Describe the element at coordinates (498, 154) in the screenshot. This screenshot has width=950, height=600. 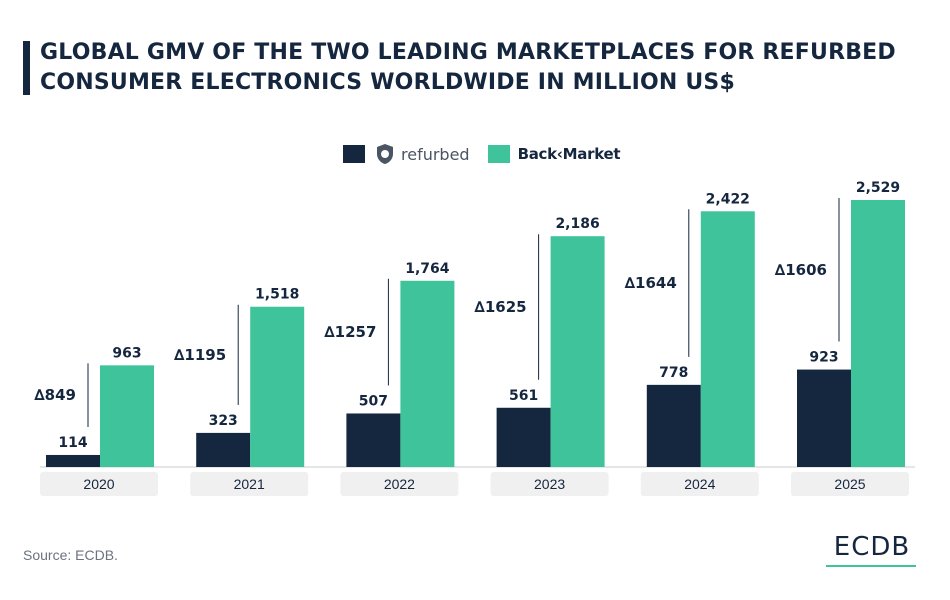
I see `legend-swatch-backmarket` at that location.